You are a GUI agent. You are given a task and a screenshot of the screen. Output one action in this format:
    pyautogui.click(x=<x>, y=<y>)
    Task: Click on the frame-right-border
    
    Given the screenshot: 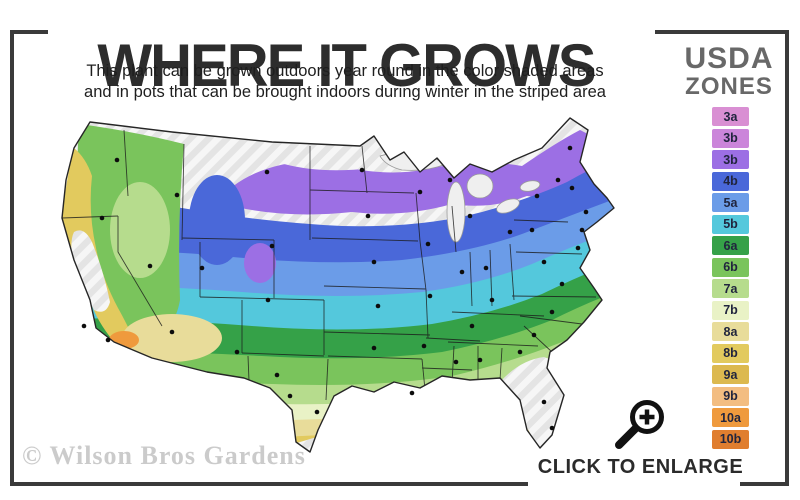 What is the action you would take?
    pyautogui.click(x=787, y=258)
    